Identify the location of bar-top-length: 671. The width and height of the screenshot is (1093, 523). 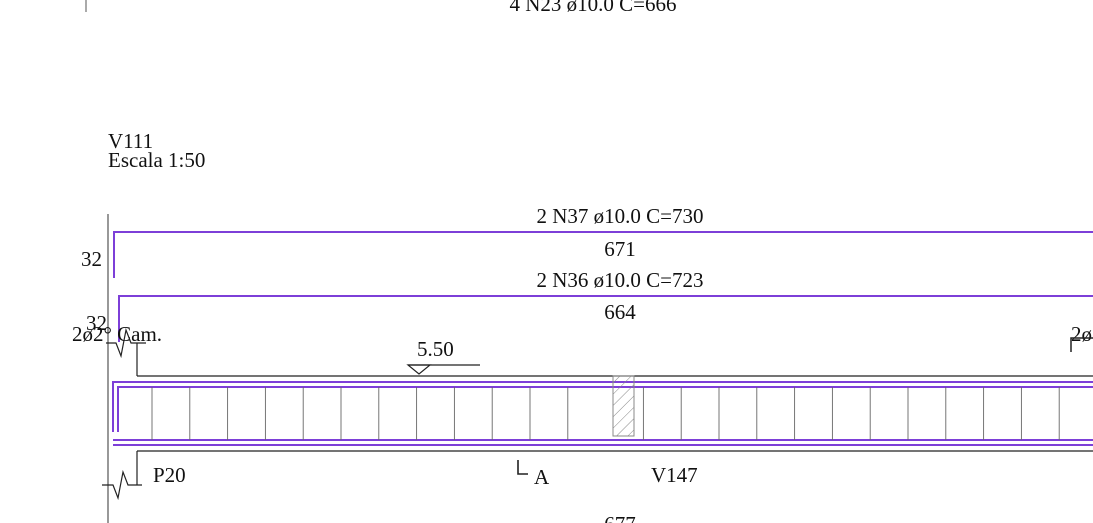
(620, 249).